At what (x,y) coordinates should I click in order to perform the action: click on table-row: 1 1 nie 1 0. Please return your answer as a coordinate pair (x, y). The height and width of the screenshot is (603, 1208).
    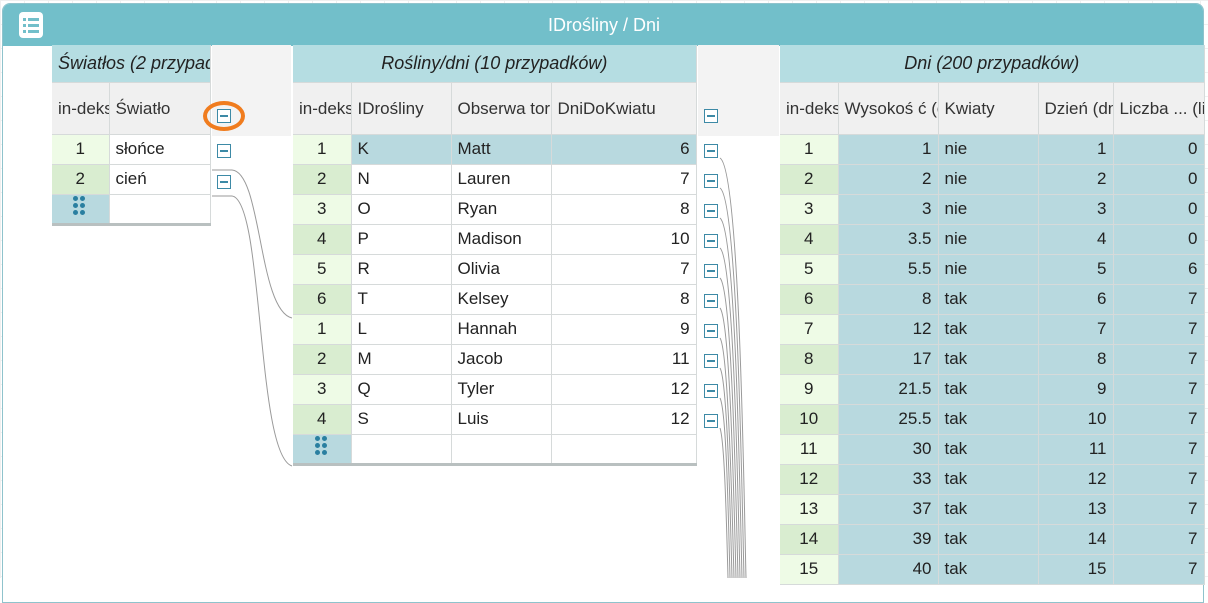
    Looking at the image, I should click on (992, 149).